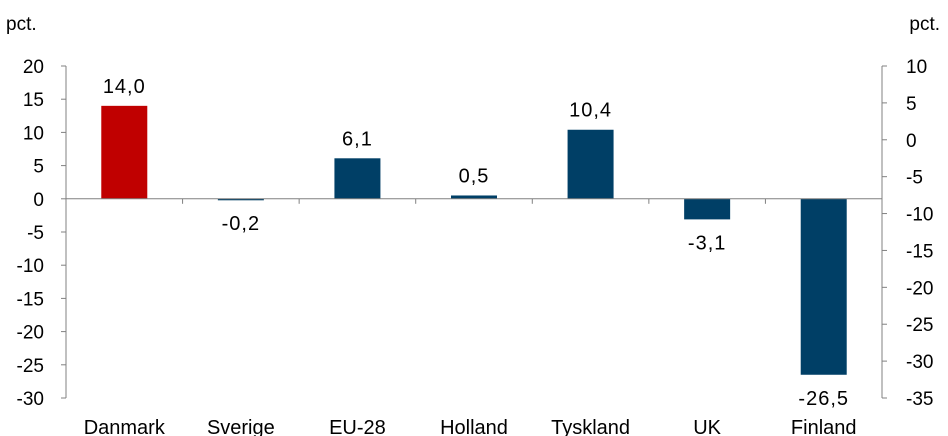 This screenshot has width=948, height=436. What do you see at coordinates (33, 133) in the screenshot?
I see `left-axis-tick-label: 10` at bounding box center [33, 133].